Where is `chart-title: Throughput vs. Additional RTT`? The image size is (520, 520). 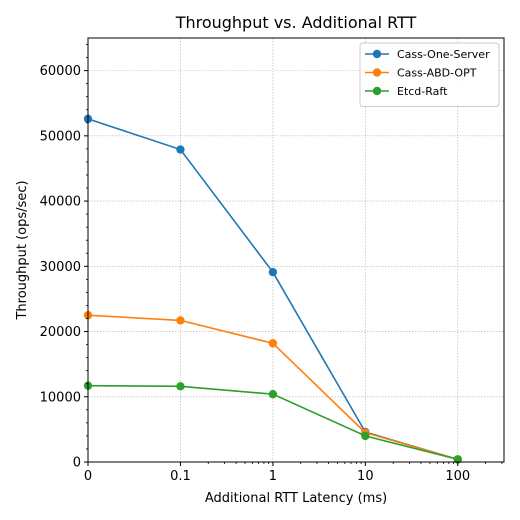
chart-title: Throughput vs. Additional RTT is located at coordinates (296, 22).